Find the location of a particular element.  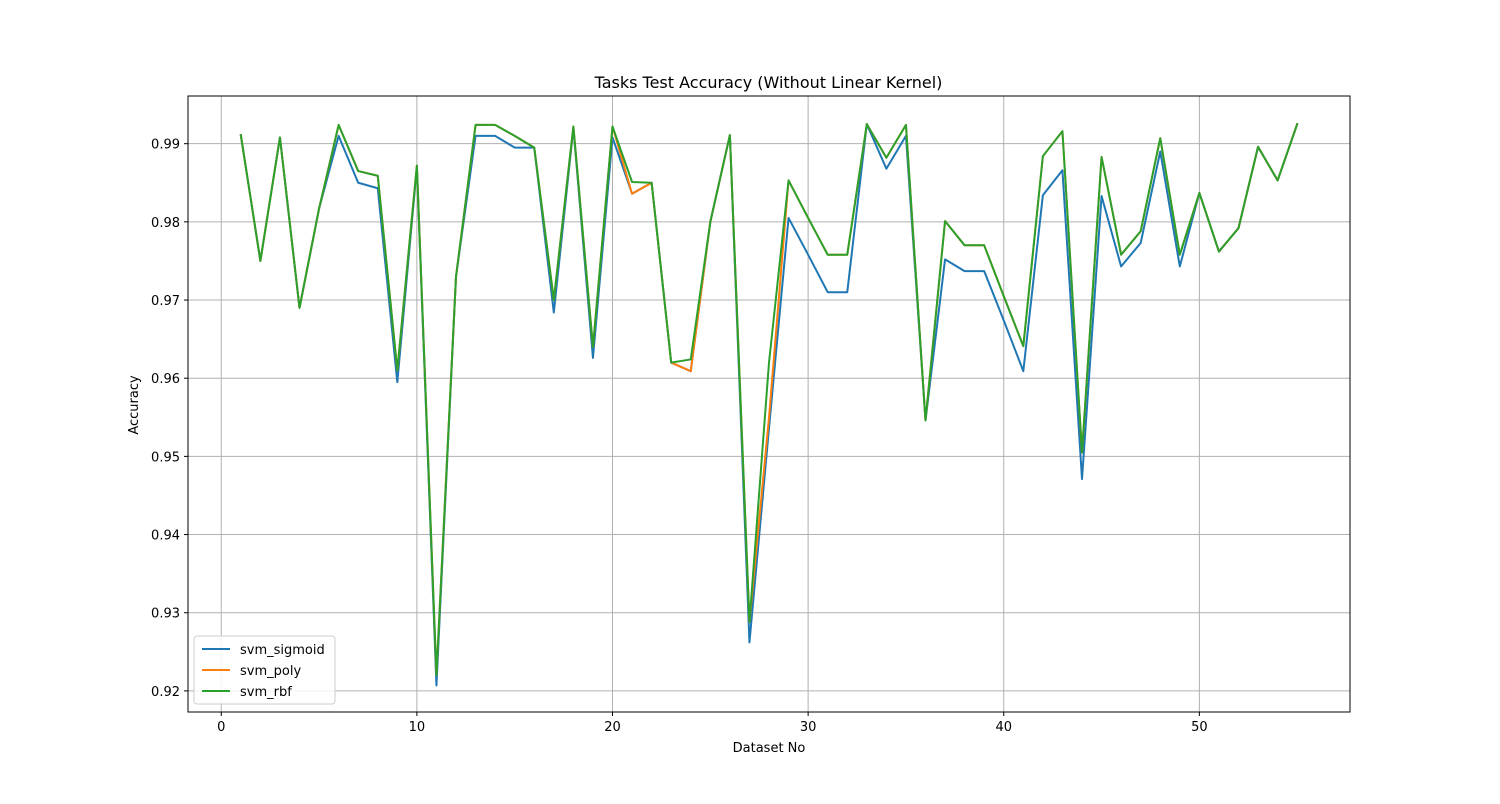

x-tick-label: 0 is located at coordinates (221, 727).